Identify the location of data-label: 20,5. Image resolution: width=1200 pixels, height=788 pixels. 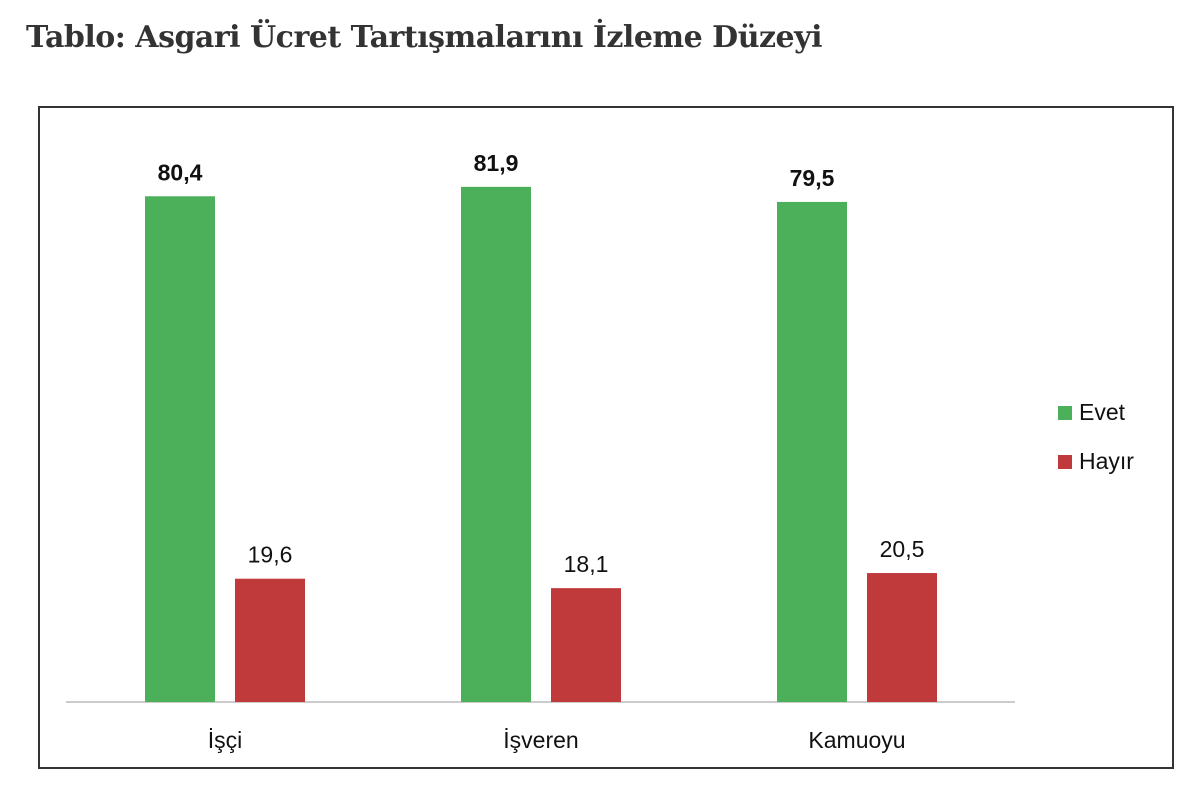
(902, 549).